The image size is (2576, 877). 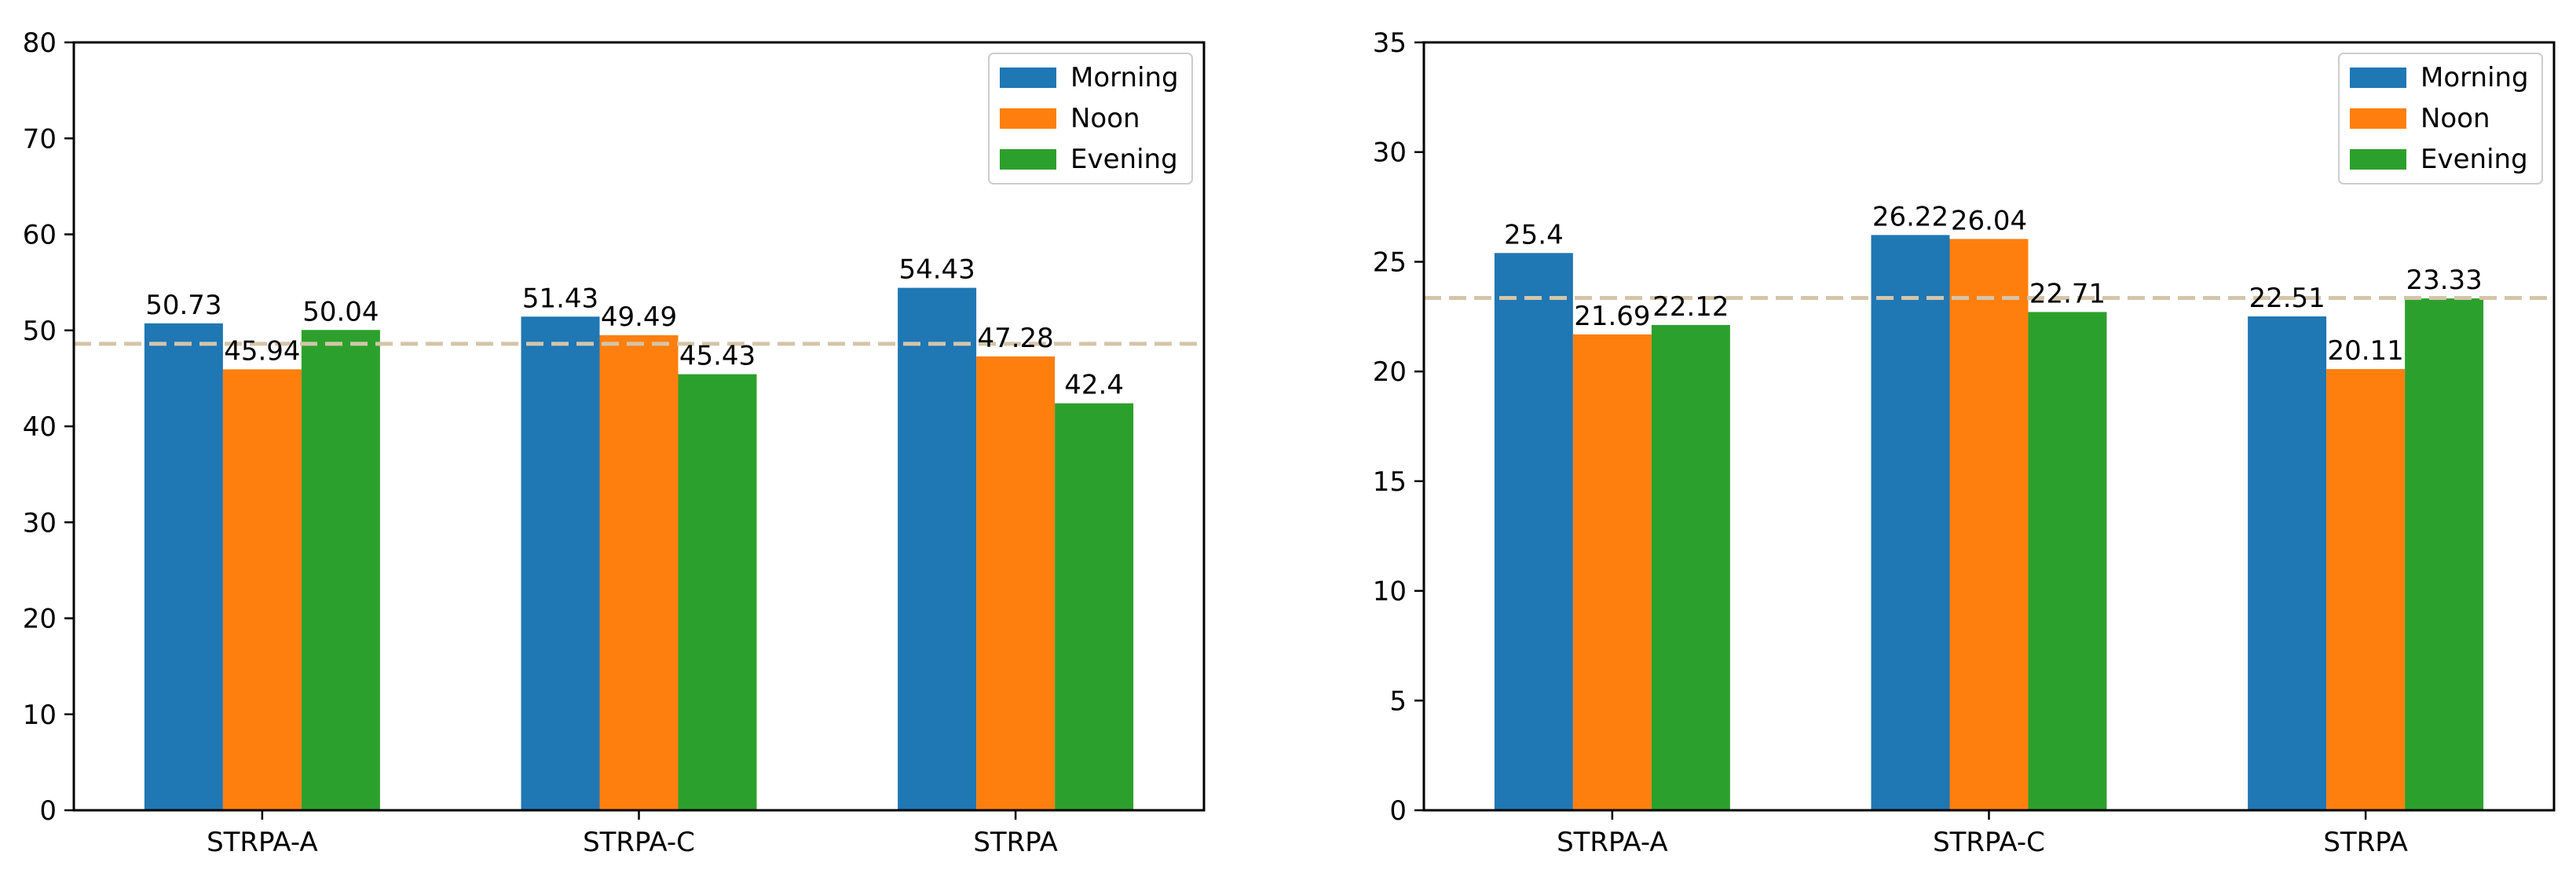 I want to click on data-label-morning-strpa-c: 51.43, so click(x=560, y=298).